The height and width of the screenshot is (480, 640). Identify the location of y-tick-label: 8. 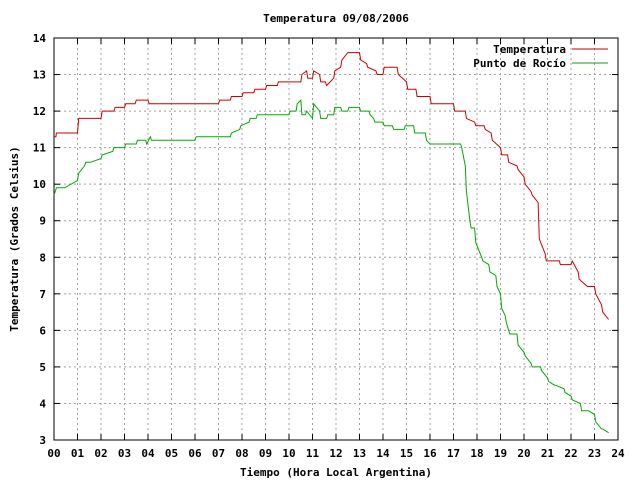
(42, 257).